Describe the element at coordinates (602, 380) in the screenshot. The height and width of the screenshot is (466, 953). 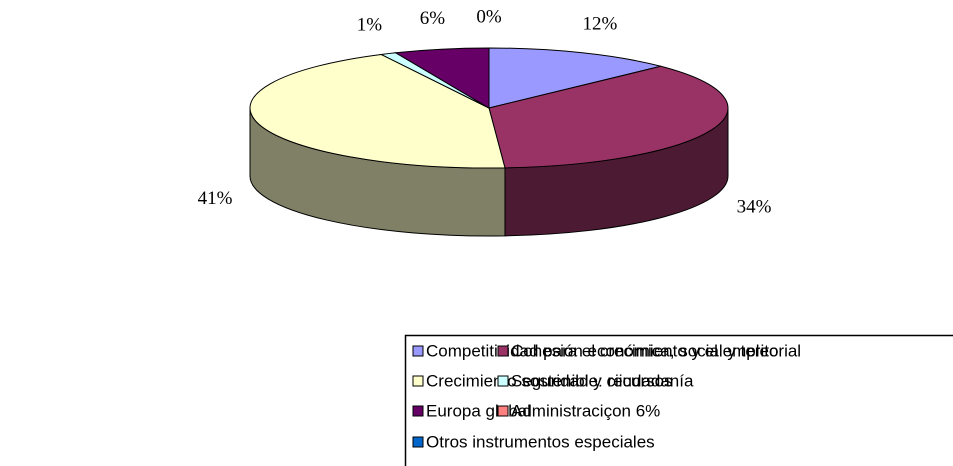
I see `legend-label: Seguridad y ciiudadanía` at that location.